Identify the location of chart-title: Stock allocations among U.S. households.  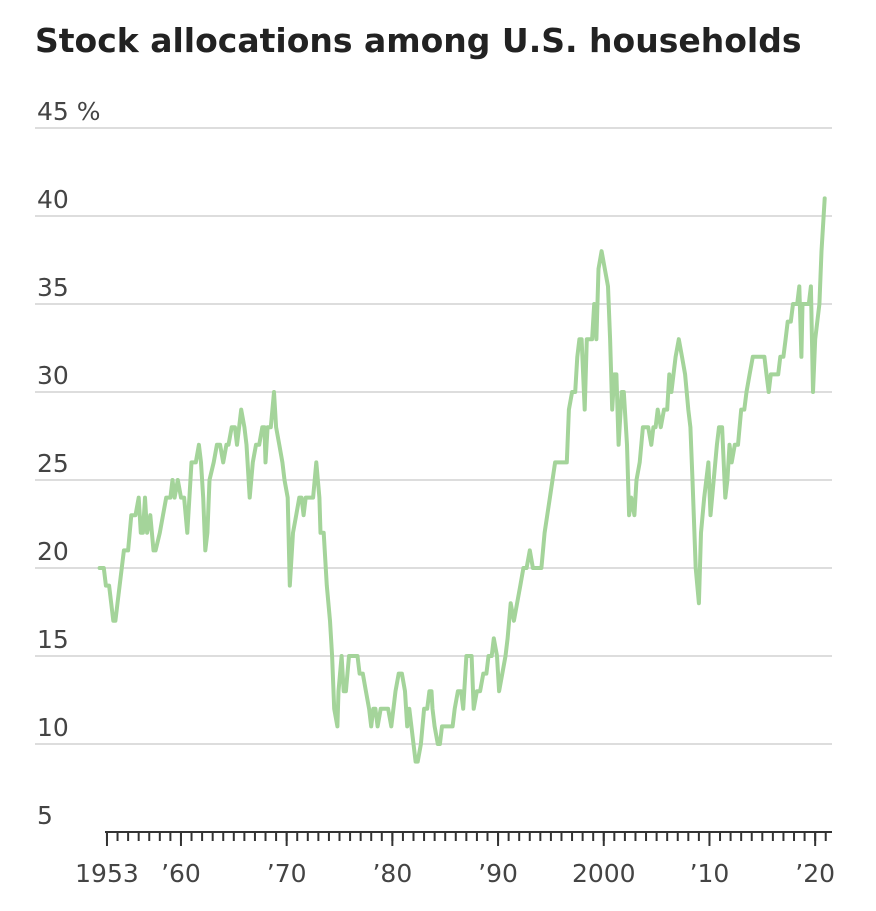
(418, 40).